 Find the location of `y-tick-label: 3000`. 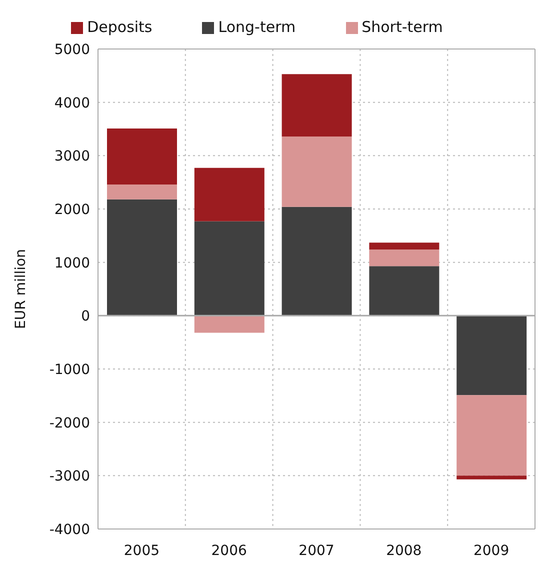

y-tick-label: 3000 is located at coordinates (72, 156).